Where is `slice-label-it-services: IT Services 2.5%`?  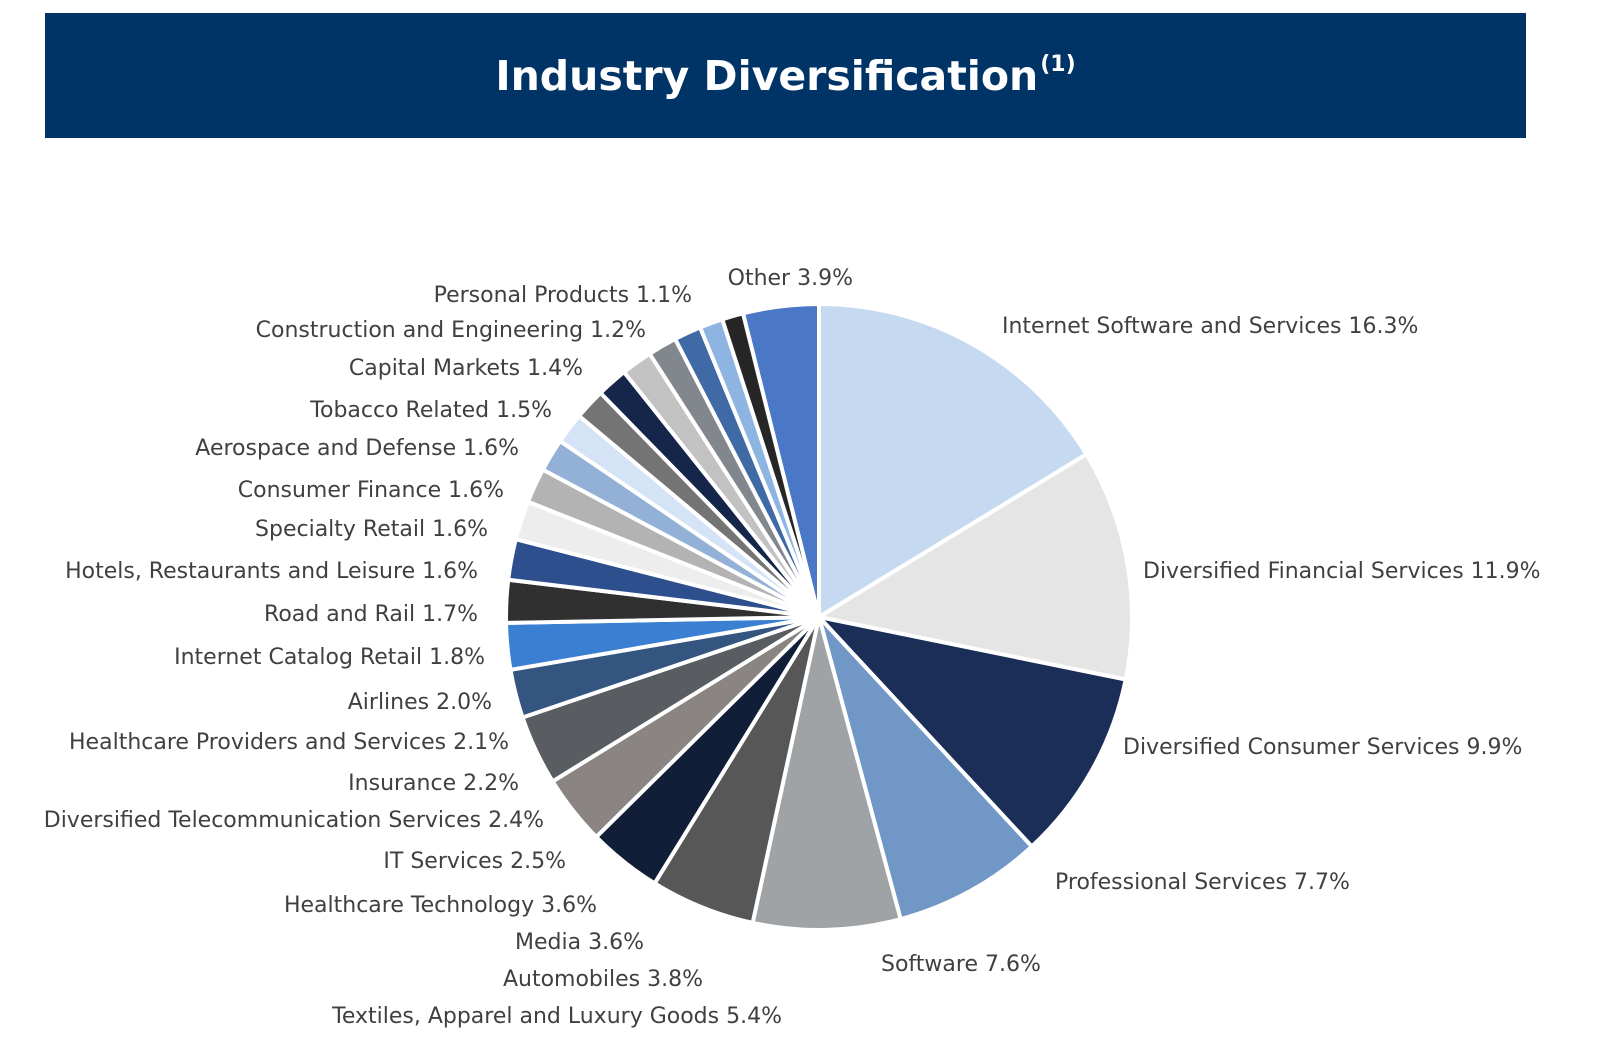 slice-label-it-services: IT Services 2.5% is located at coordinates (474, 861).